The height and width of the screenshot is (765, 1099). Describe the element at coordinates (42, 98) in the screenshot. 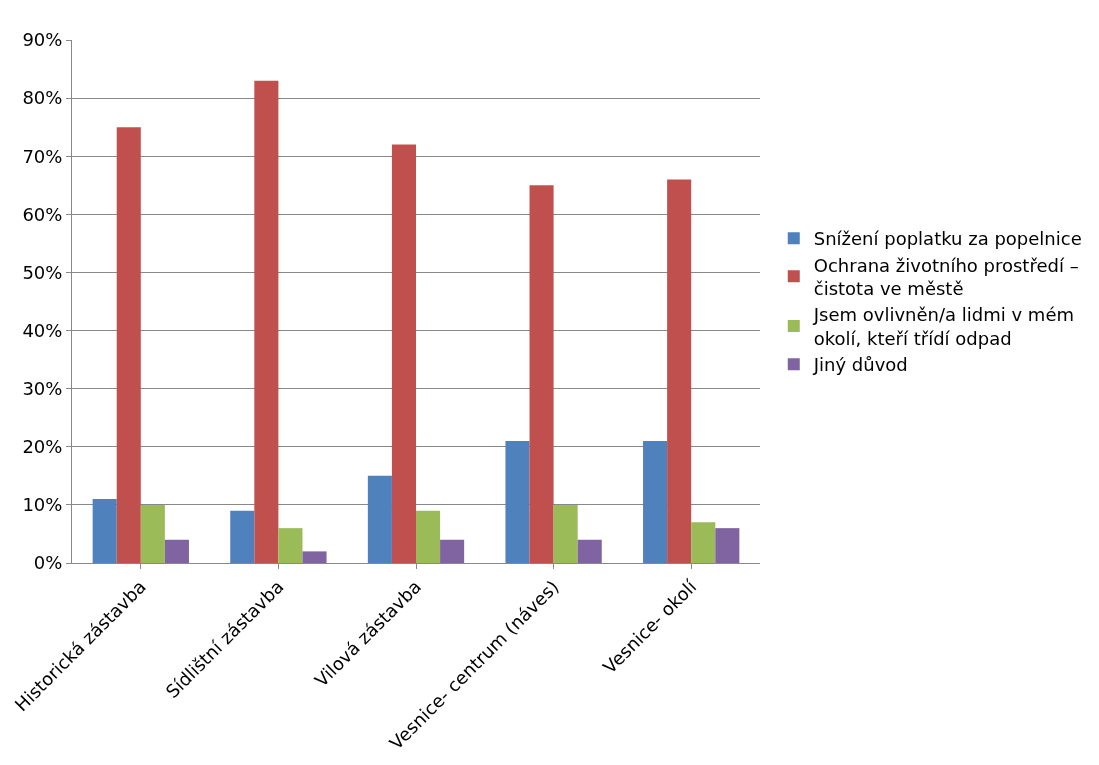

I see `y-tick-label: 80%` at that location.